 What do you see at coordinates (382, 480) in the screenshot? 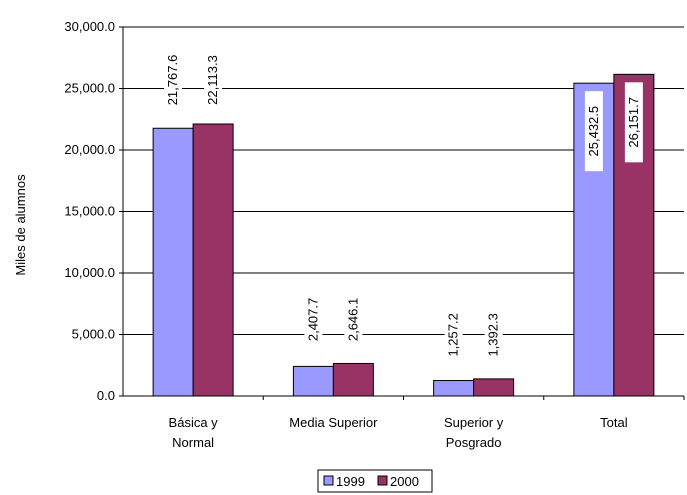
I see `legend-swatch-2000` at bounding box center [382, 480].